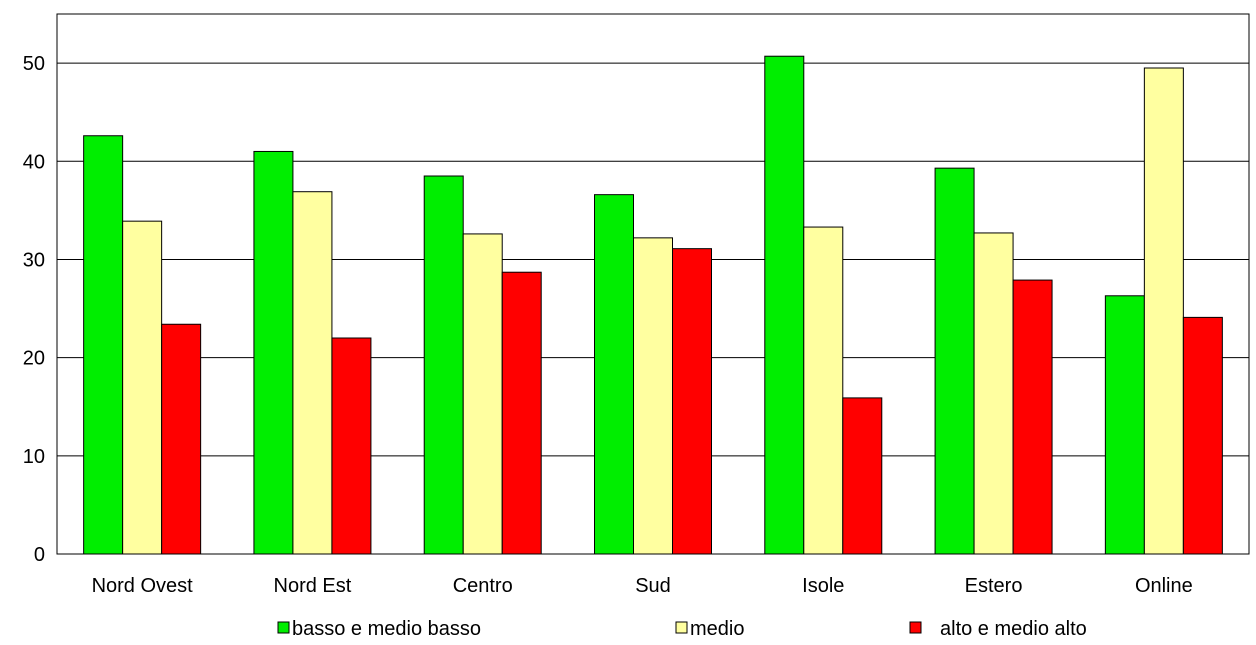  I want to click on legend-label: medio, so click(717, 629).